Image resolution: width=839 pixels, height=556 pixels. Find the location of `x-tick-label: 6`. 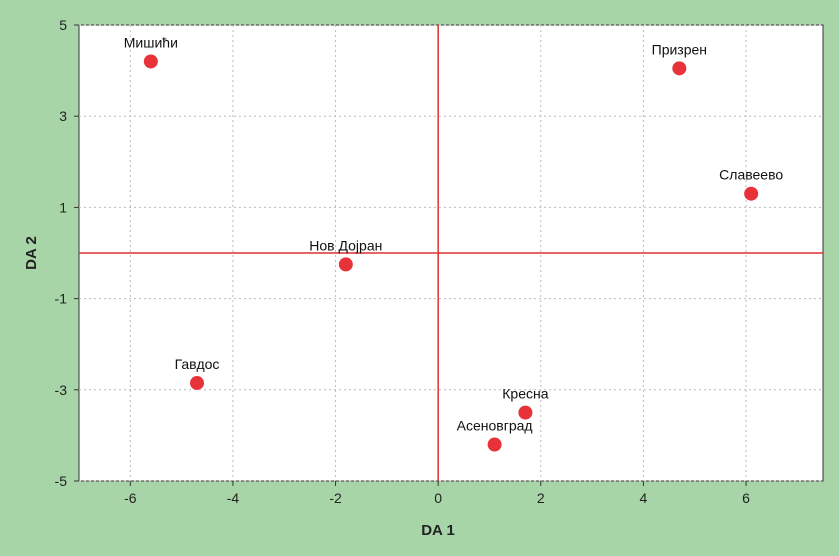

x-tick-label: 6 is located at coordinates (746, 498).